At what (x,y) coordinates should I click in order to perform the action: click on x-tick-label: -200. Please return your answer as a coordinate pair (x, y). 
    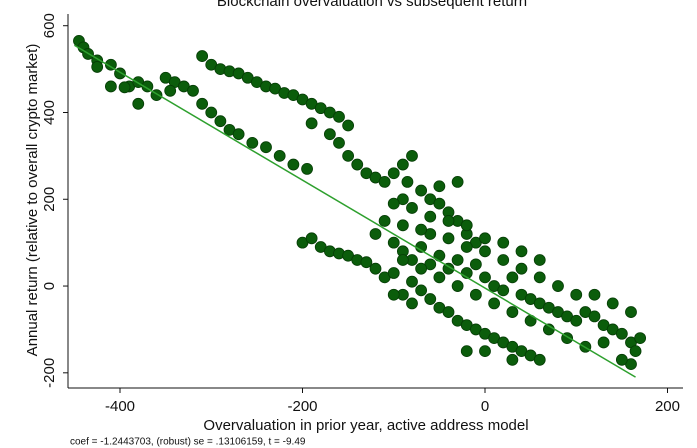
    Looking at the image, I should click on (302, 406).